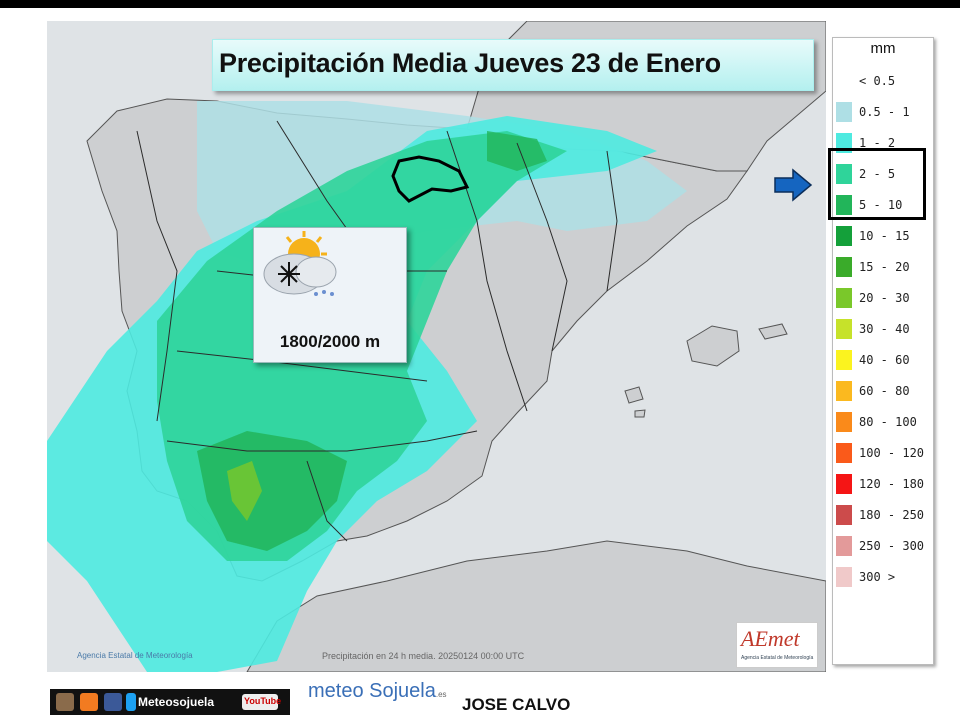  I want to click on legend-label: 0.5 - 1, so click(884, 112).